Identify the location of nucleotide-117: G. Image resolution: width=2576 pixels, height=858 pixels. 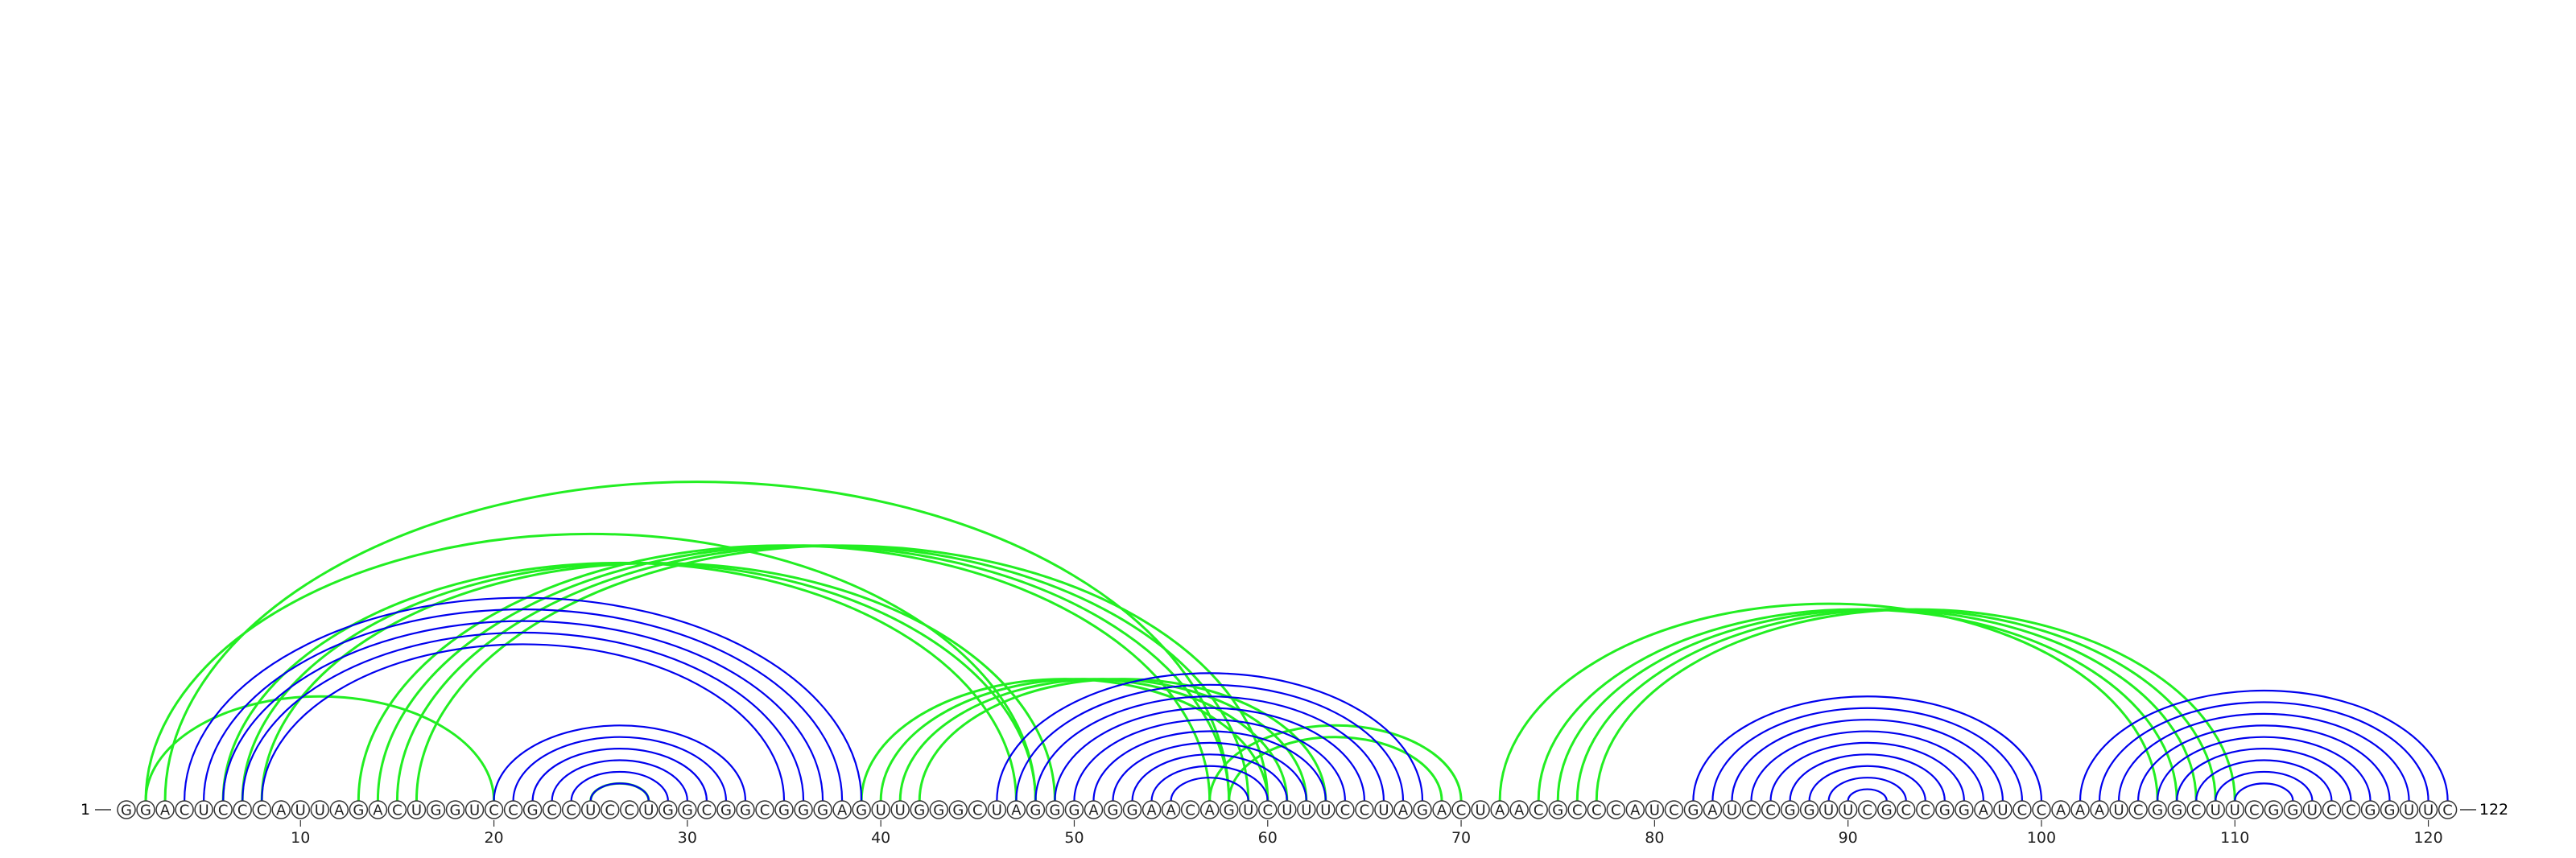
(2370, 809).